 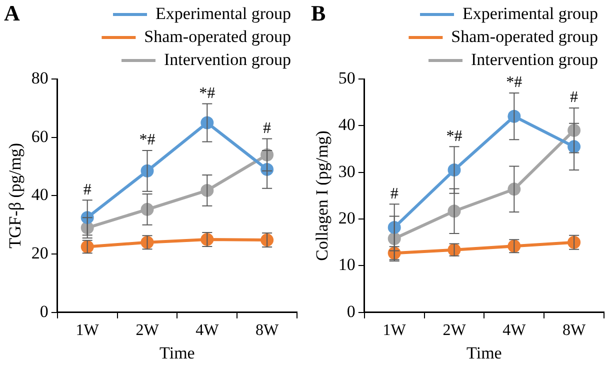 I want to click on y-tick-label: 50, so click(x=347, y=78).